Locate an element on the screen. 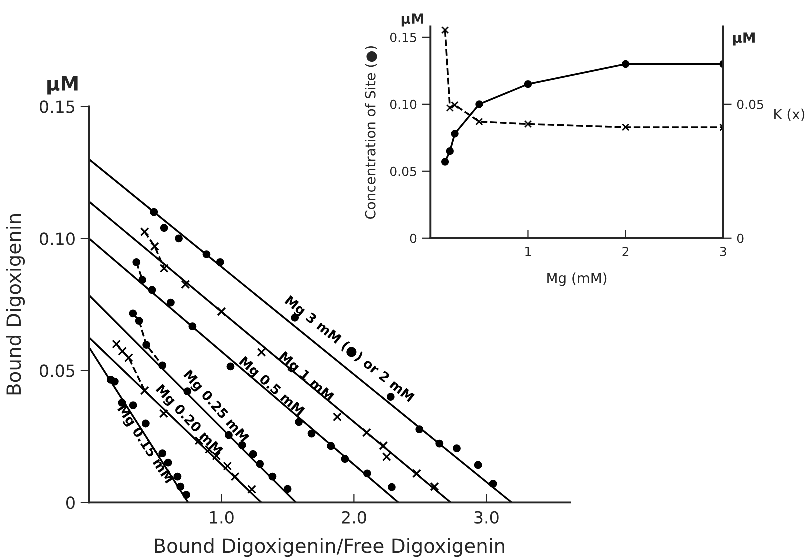  y2-axis-title: K (x) is located at coordinates (789, 115).